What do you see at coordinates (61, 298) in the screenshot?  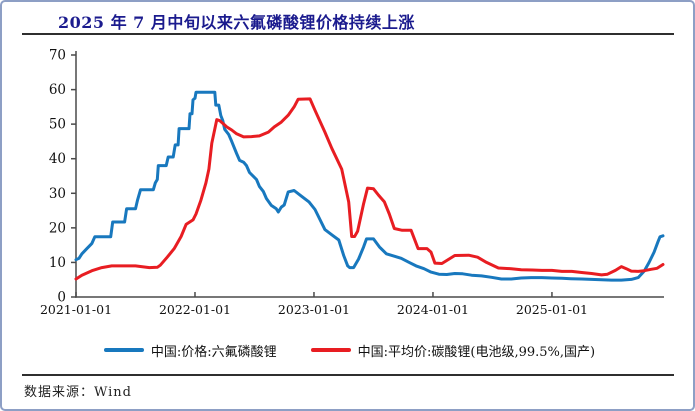 I see `svg-text: 0` at bounding box center [61, 298].